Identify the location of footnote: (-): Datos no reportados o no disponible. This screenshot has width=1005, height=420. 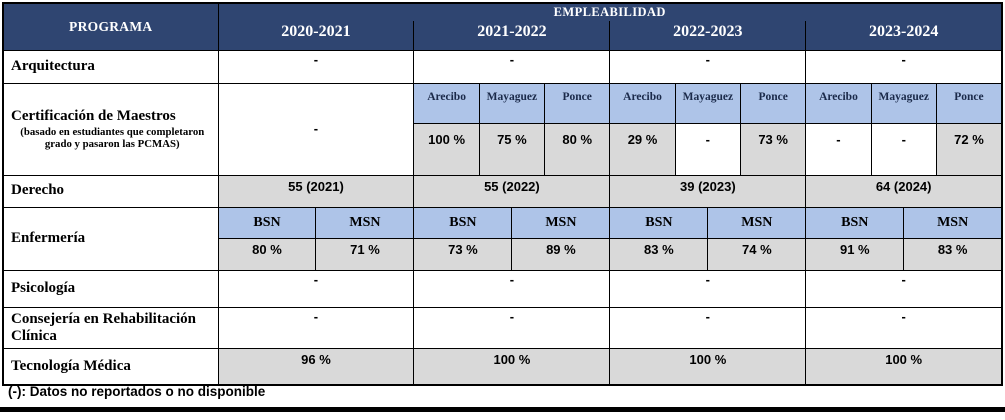
(137, 391).